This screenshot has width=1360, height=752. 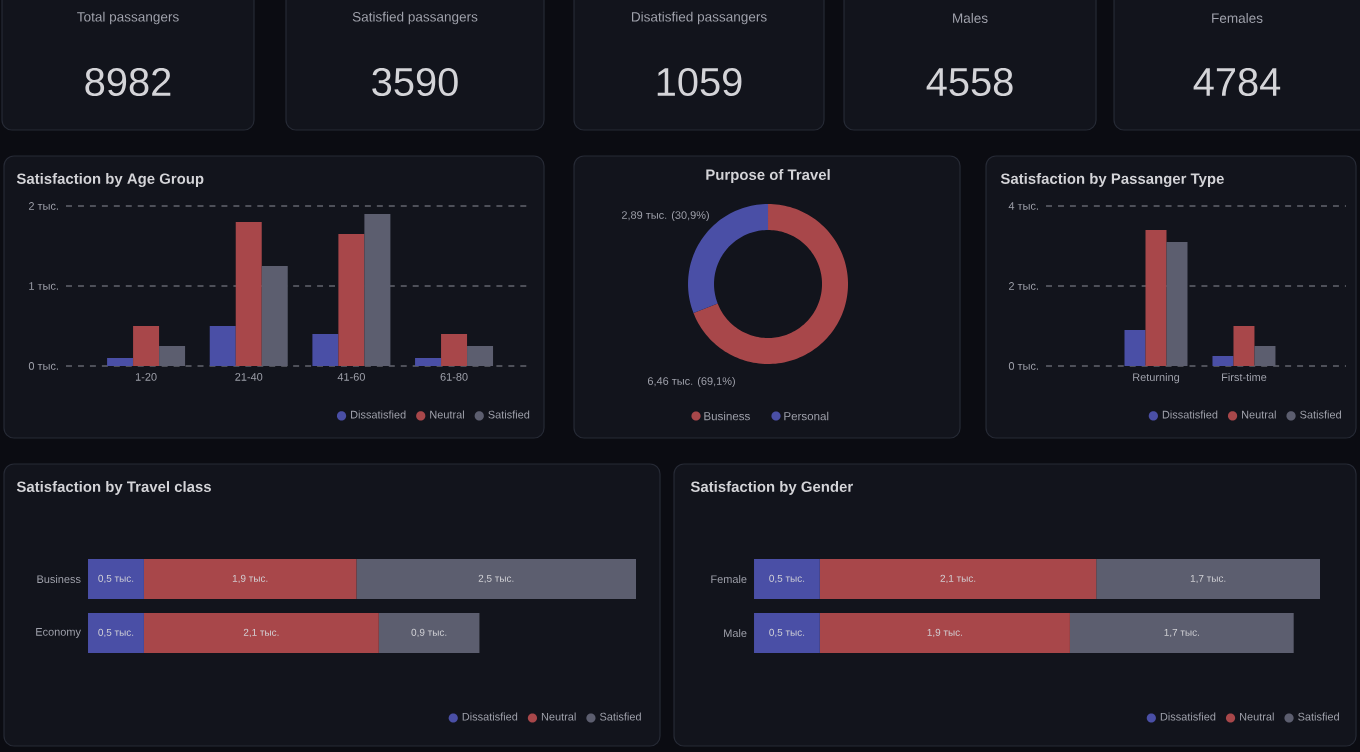 What do you see at coordinates (415, 82) in the screenshot?
I see `text: 3590` at bounding box center [415, 82].